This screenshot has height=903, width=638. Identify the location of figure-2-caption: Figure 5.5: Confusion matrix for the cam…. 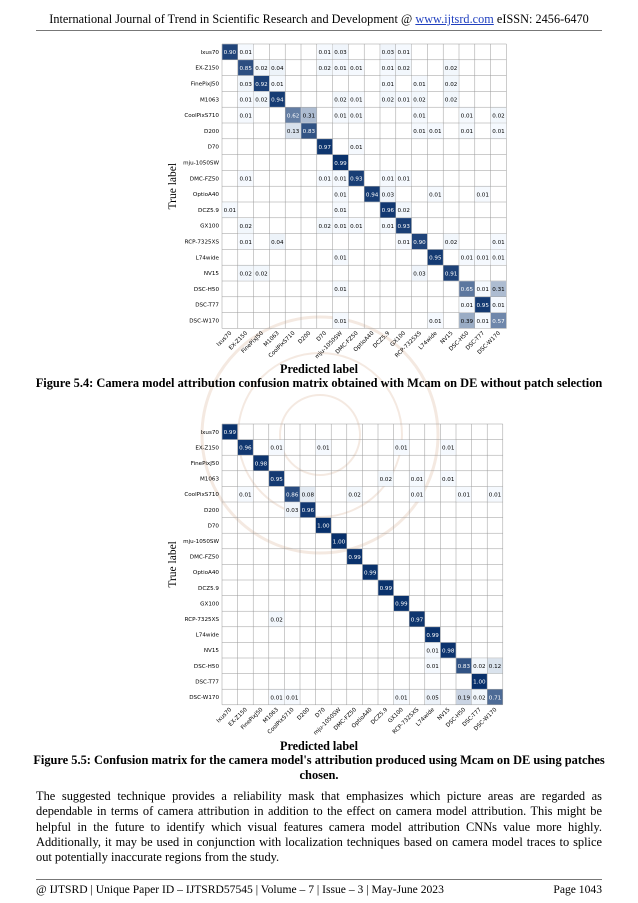
(319, 767).